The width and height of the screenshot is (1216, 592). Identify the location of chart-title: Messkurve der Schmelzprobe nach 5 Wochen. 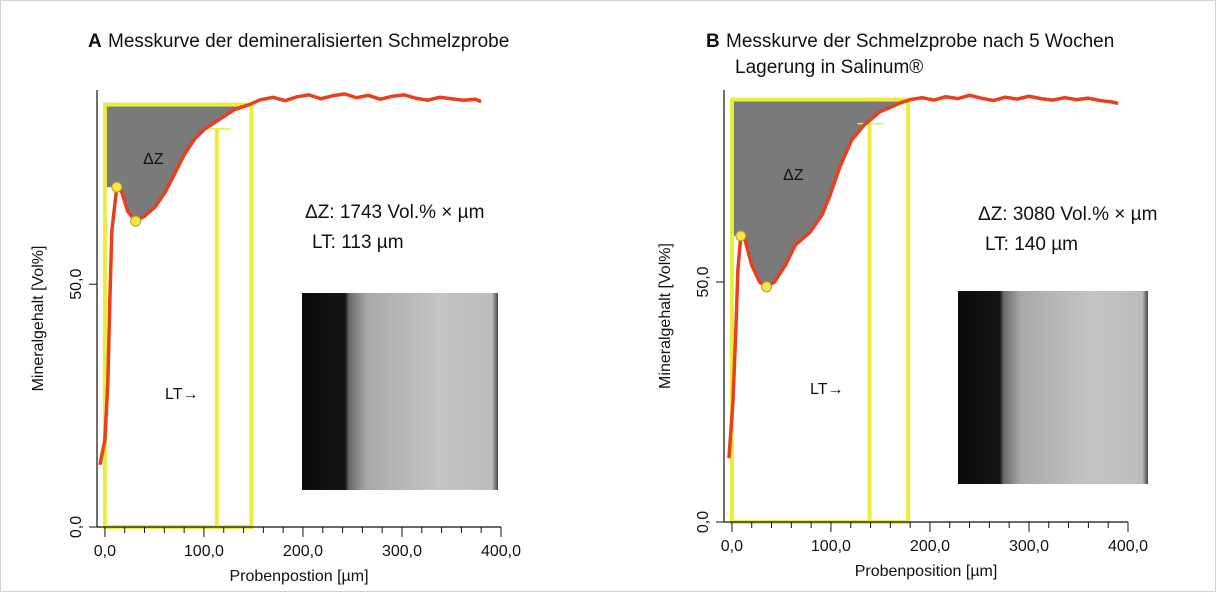
(920, 41).